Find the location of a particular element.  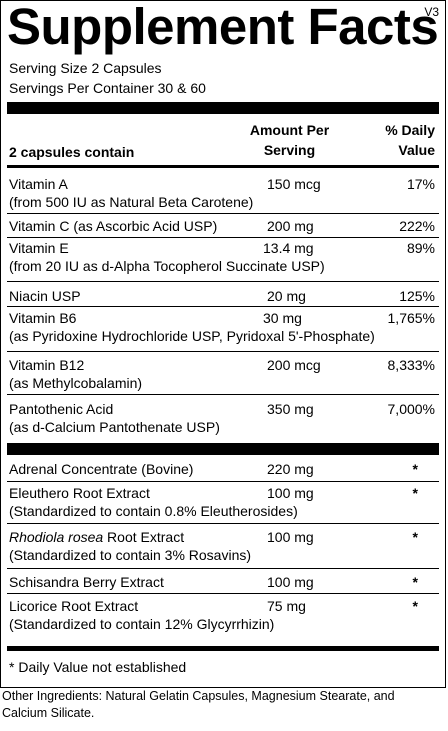

nutrient-name: Vitamin B12 is located at coordinates (46, 365).